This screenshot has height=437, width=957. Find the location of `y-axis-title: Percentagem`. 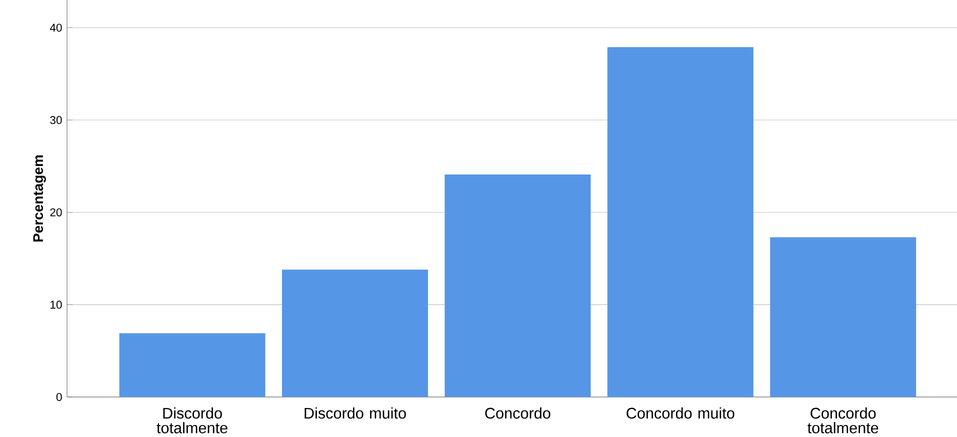

y-axis-title: Percentagem is located at coordinates (39, 198).